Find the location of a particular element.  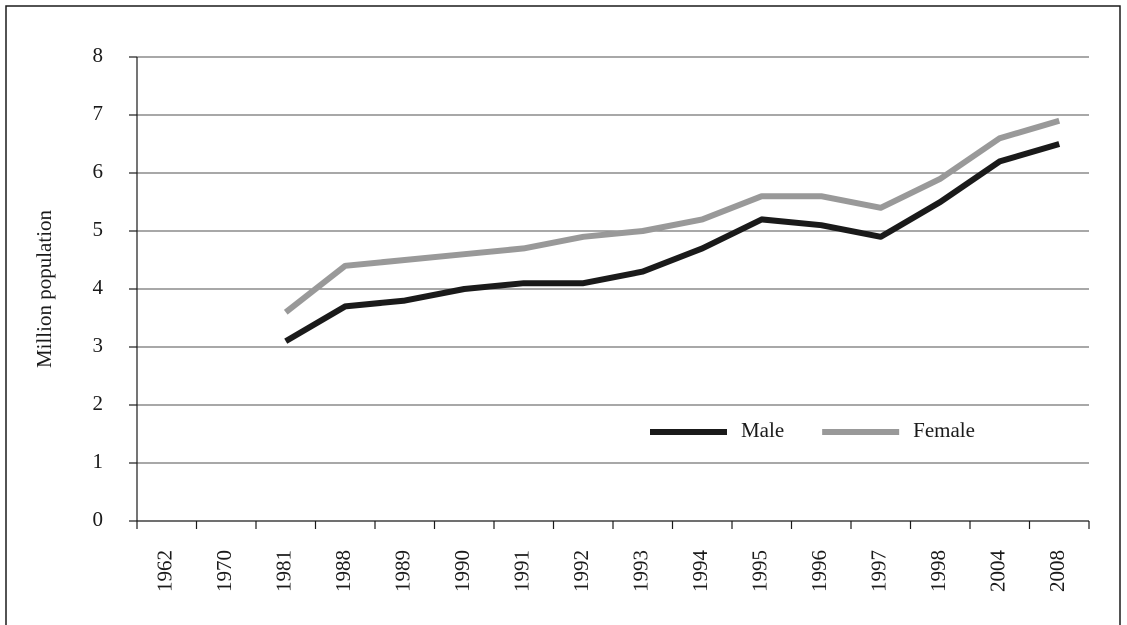

x-tick-label: 1998 is located at coordinates (938, 571).